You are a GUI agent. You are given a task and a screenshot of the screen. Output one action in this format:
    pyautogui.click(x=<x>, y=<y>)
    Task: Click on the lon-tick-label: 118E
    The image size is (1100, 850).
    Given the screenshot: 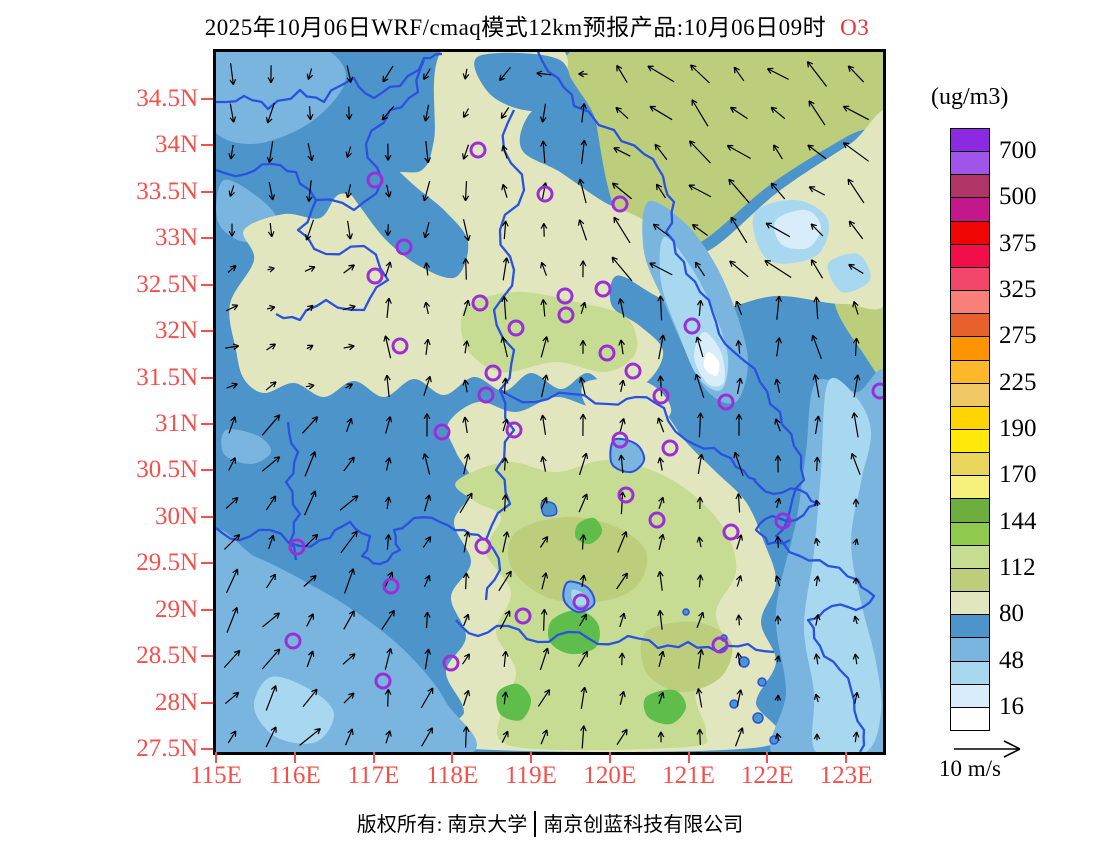 What is the action you would take?
    pyautogui.click(x=452, y=775)
    